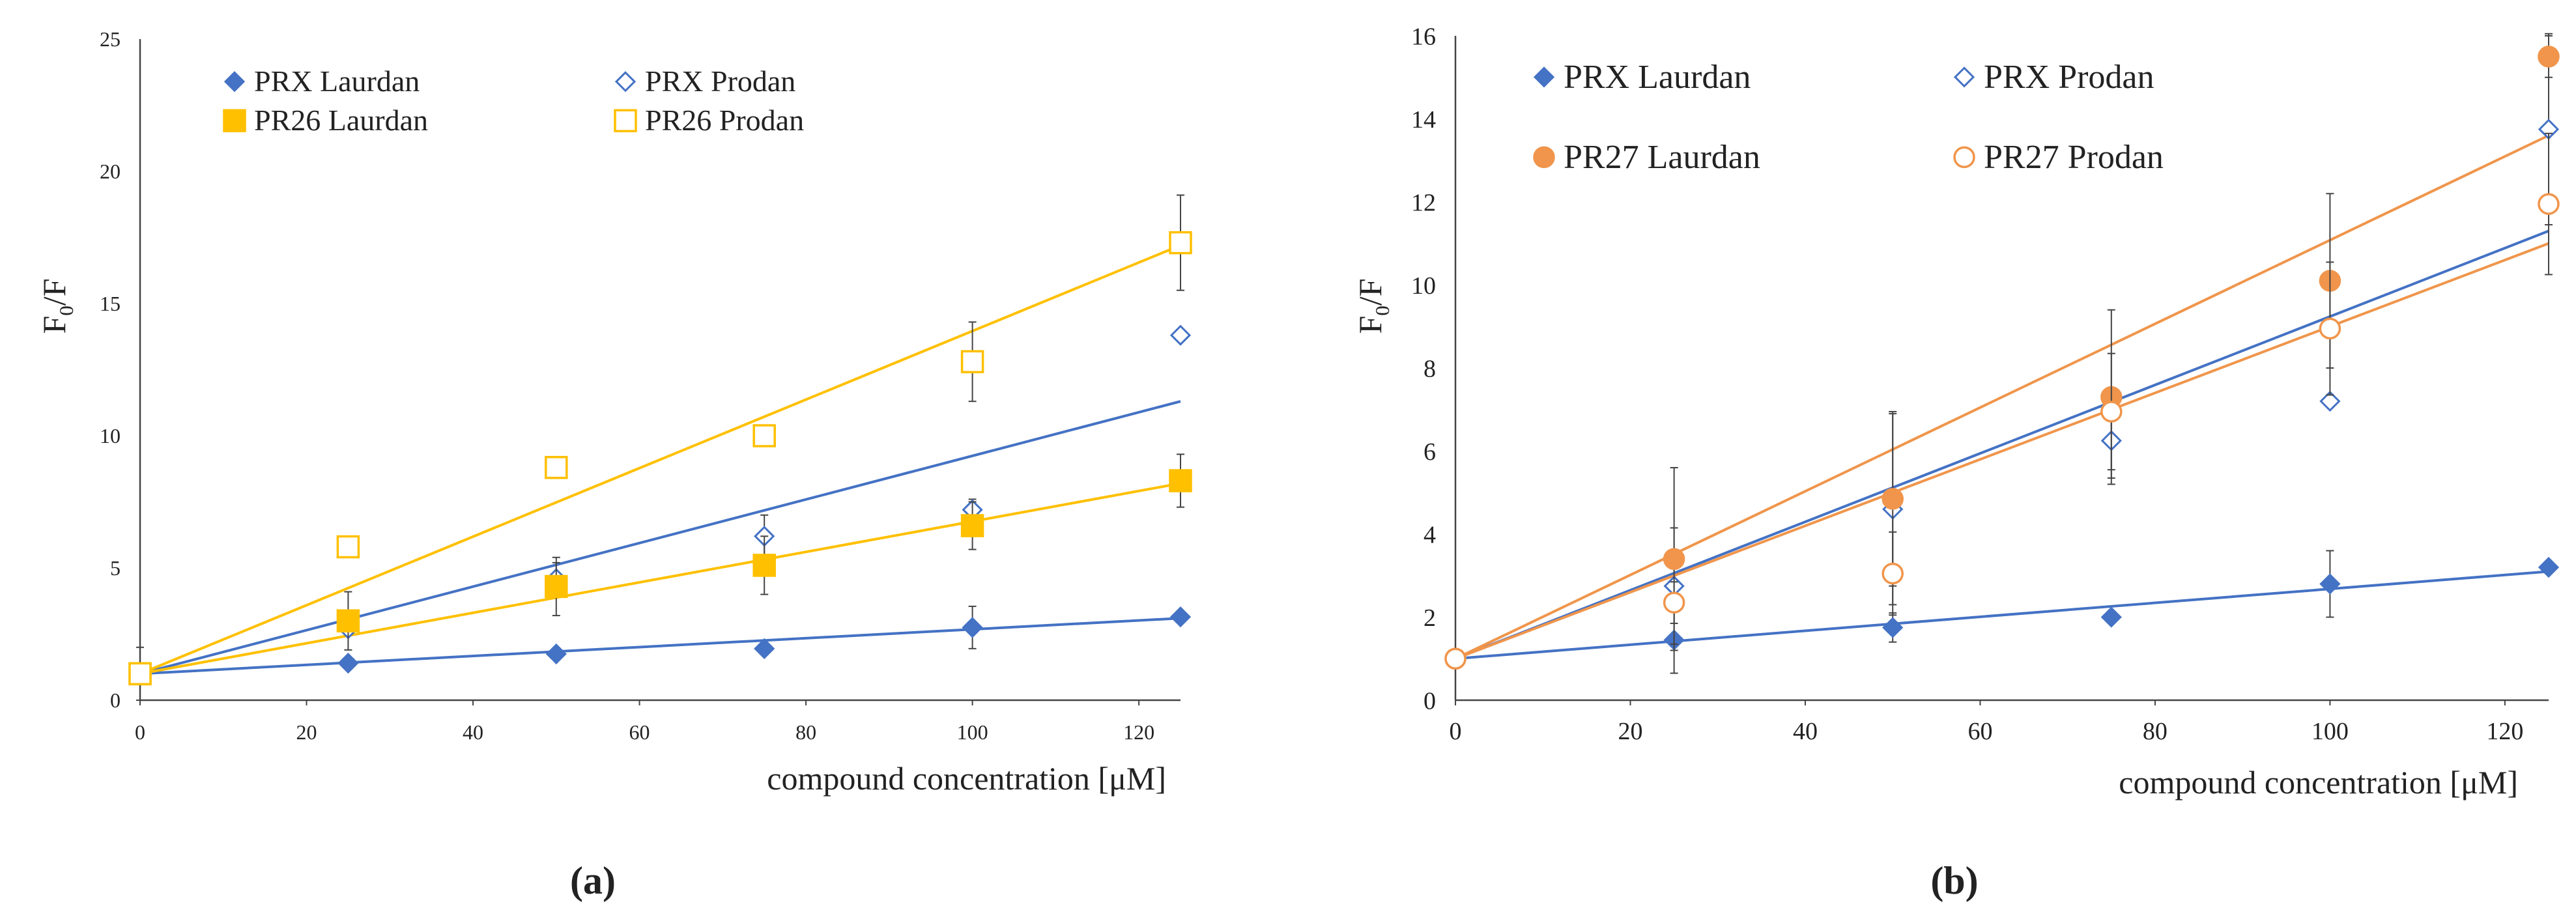 The image size is (2576, 921). What do you see at coordinates (724, 120) in the screenshot?
I see `legend-label: PR26 Prodan` at bounding box center [724, 120].